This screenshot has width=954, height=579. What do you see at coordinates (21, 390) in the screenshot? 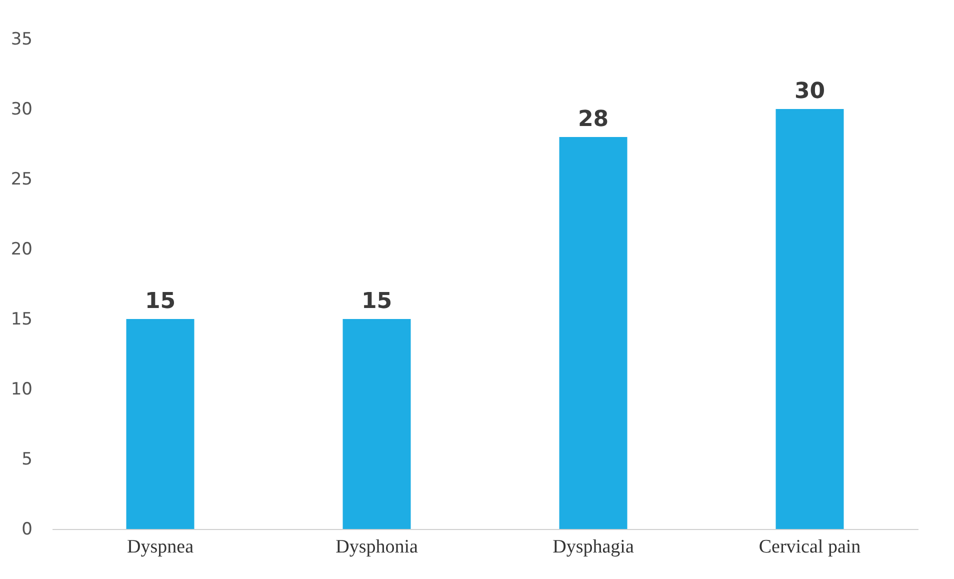
I see `y-tick-label: 10` at bounding box center [21, 390].